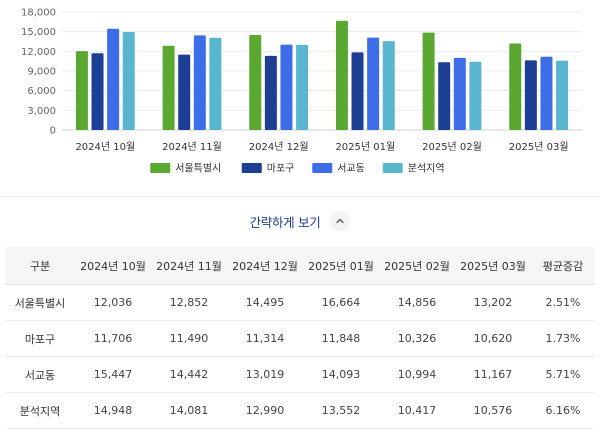 The image size is (600, 429). Describe the element at coordinates (493, 266) in the screenshot. I see `table-header-cell: 2025년 03월` at that location.